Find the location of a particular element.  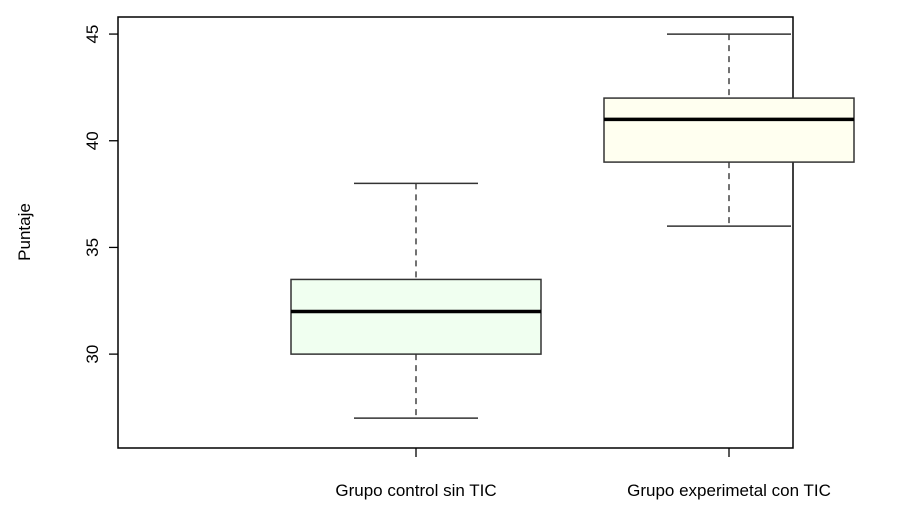

x-category-label: Grupo control sin TIC is located at coordinates (415, 490).